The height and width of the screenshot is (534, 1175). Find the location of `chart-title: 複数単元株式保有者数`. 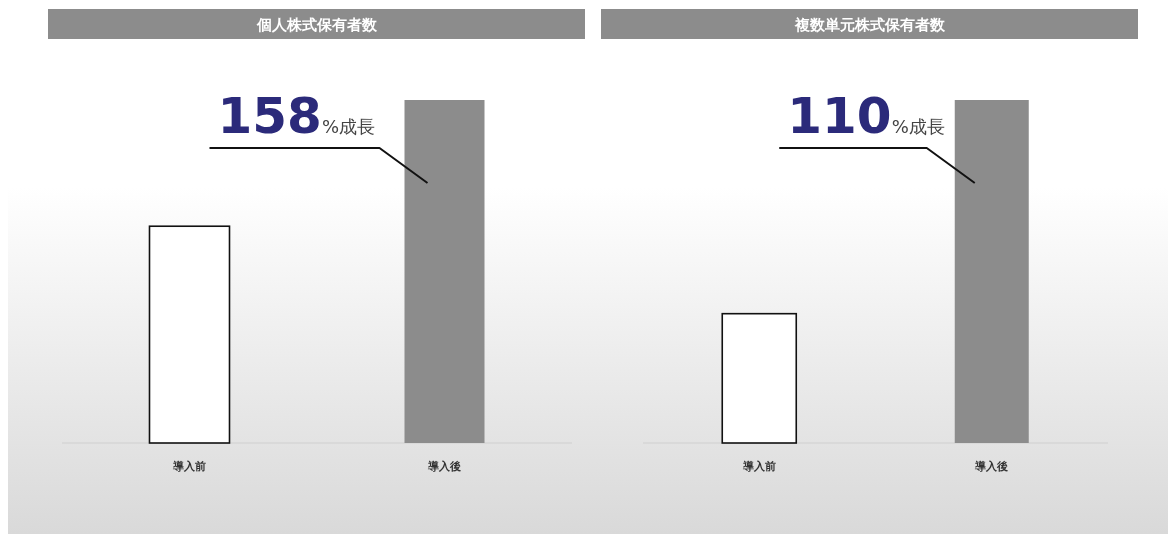

chart-title: 複数単元株式保有者数 is located at coordinates (869, 25).